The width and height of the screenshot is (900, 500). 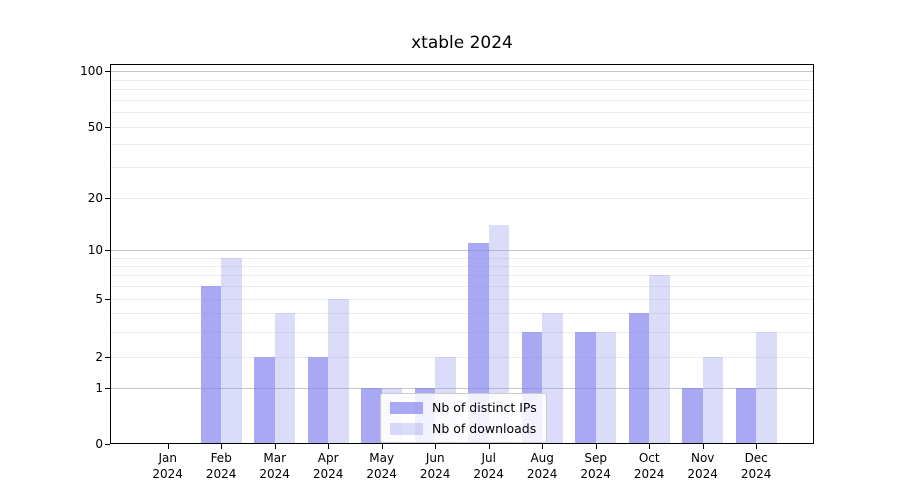 What do you see at coordinates (702, 466) in the screenshot?
I see `x-tick-label-10: Nov 2024` at bounding box center [702, 466].